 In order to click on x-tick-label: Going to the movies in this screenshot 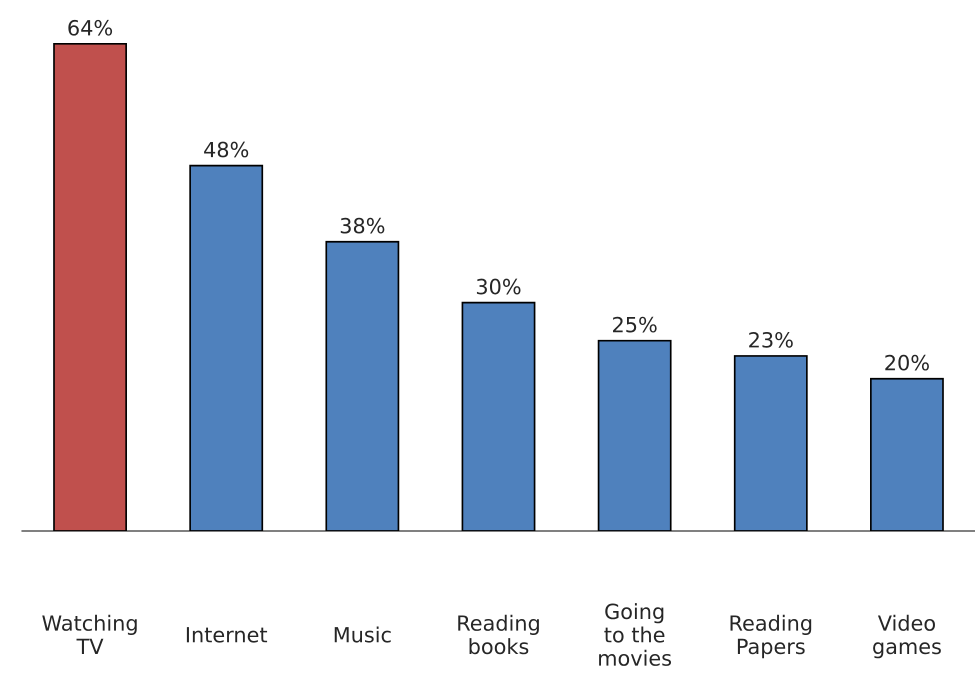, I will do `click(635, 634)`.